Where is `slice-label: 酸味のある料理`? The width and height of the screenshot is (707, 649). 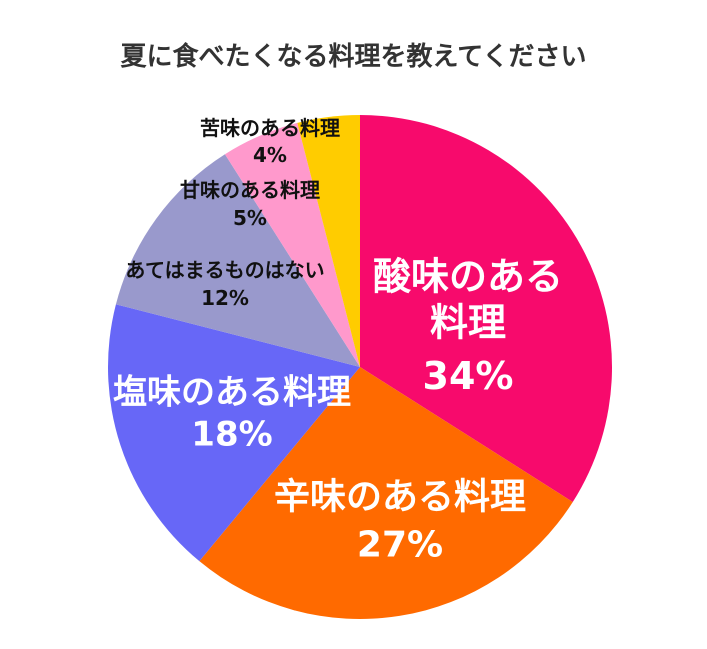 slice-label: 酸味のある料理 is located at coordinates (467, 299).